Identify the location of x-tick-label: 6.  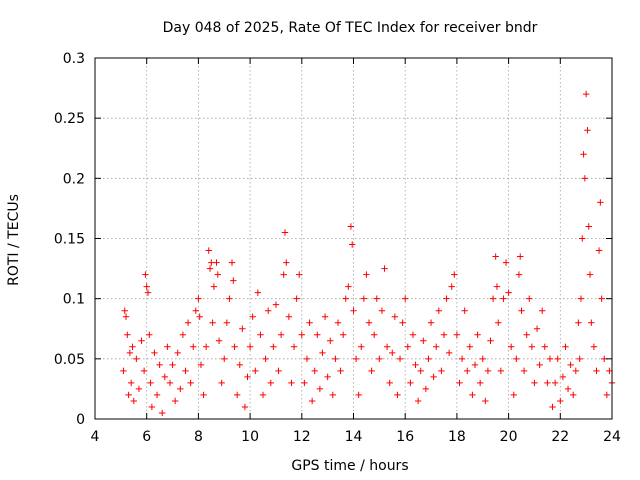
(146, 437).